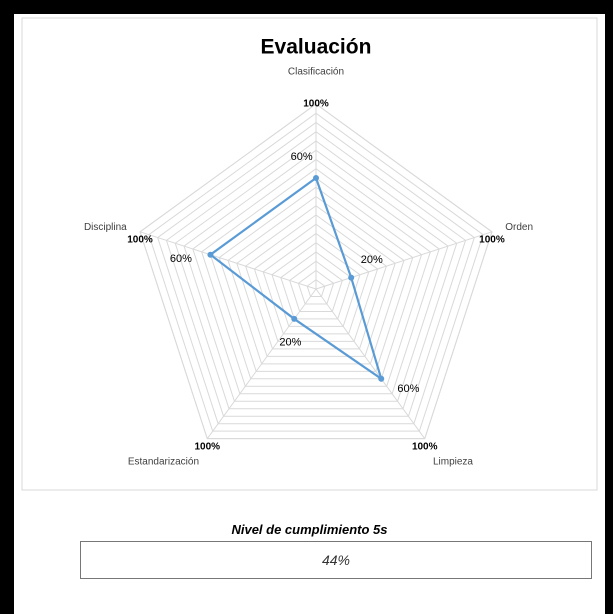 The height and width of the screenshot is (614, 613). I want to click on category-label: Clasificación, so click(316, 72).